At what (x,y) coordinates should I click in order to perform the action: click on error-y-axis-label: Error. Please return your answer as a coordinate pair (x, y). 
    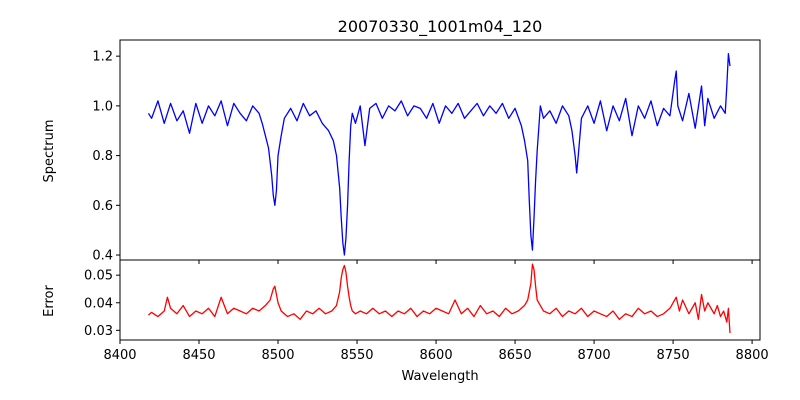
    Looking at the image, I should click on (49, 301).